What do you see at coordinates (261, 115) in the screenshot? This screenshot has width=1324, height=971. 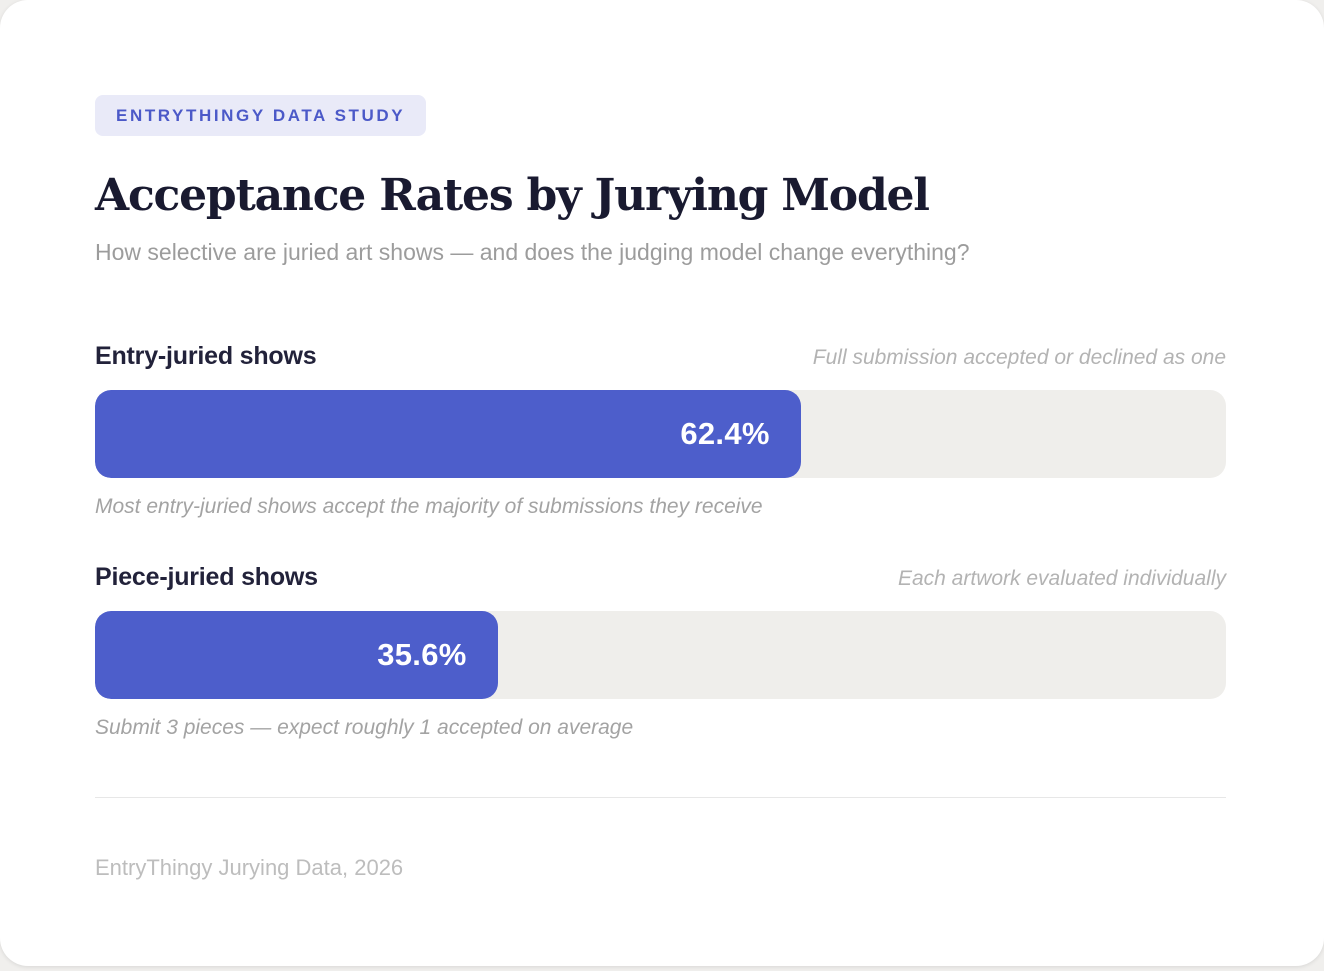 I see `study-badge: ENTRYTHINGY DATA STUDY` at bounding box center [261, 115].